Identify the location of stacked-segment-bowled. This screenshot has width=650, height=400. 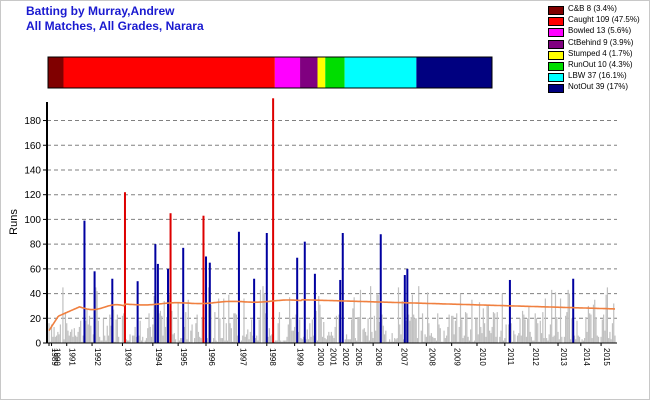
(287, 72).